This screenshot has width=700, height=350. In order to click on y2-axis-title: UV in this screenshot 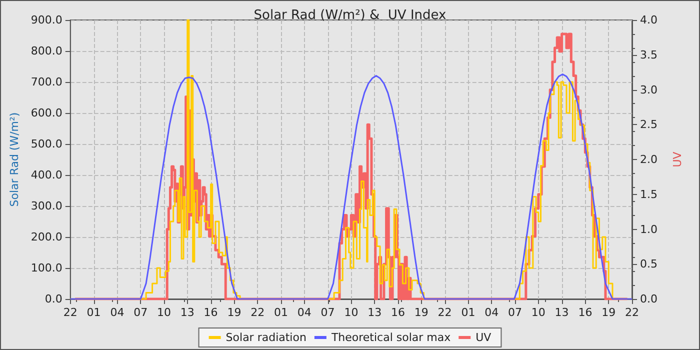, I will do `click(677, 159)`.